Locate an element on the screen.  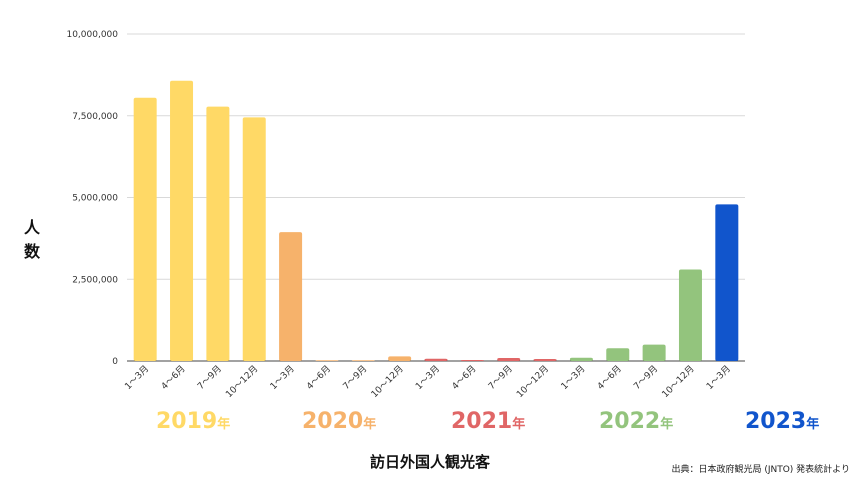
y-tick-label: 7,500,000 is located at coordinates (95, 117).